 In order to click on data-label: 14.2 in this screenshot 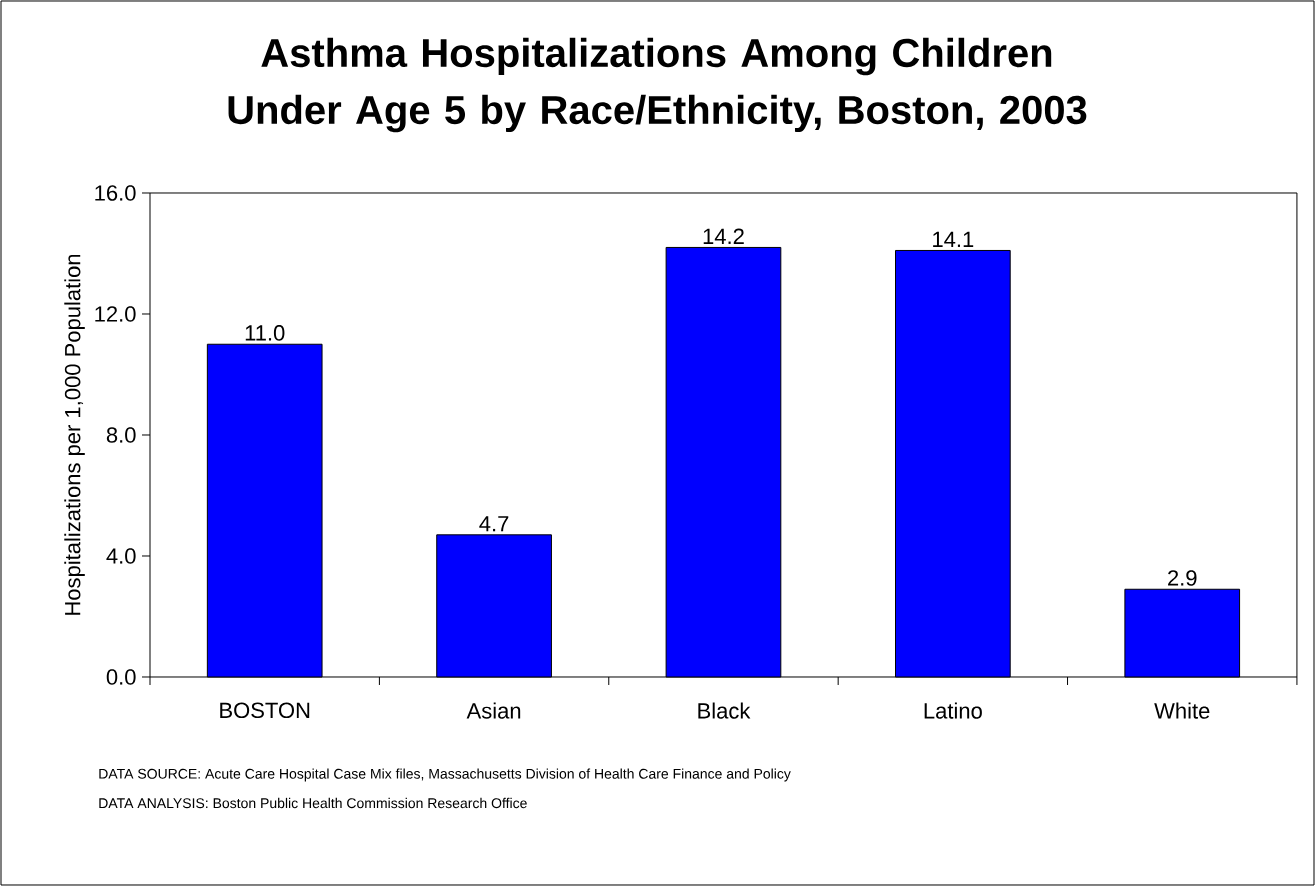, I will do `click(723, 236)`.